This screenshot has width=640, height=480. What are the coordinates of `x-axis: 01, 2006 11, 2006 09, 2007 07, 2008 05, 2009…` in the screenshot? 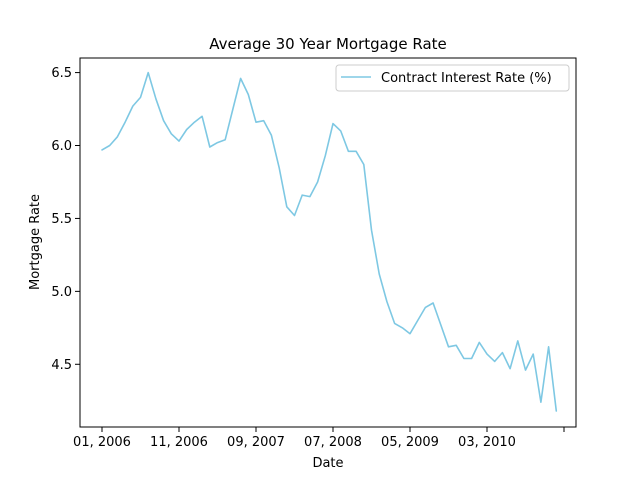 It's located at (319, 438).